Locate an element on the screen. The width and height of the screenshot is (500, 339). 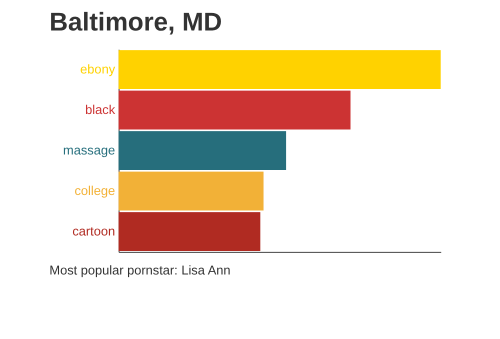
chart-title: Baltimore, MD is located at coordinates (135, 22).